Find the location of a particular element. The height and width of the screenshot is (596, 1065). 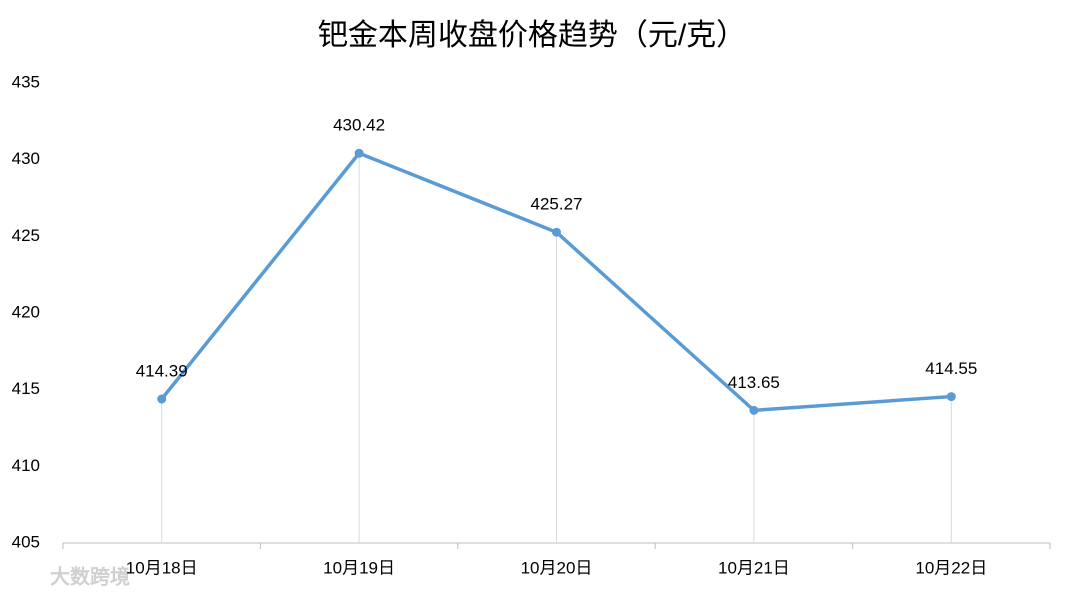

y-tick-label: 420 is located at coordinates (26, 311).